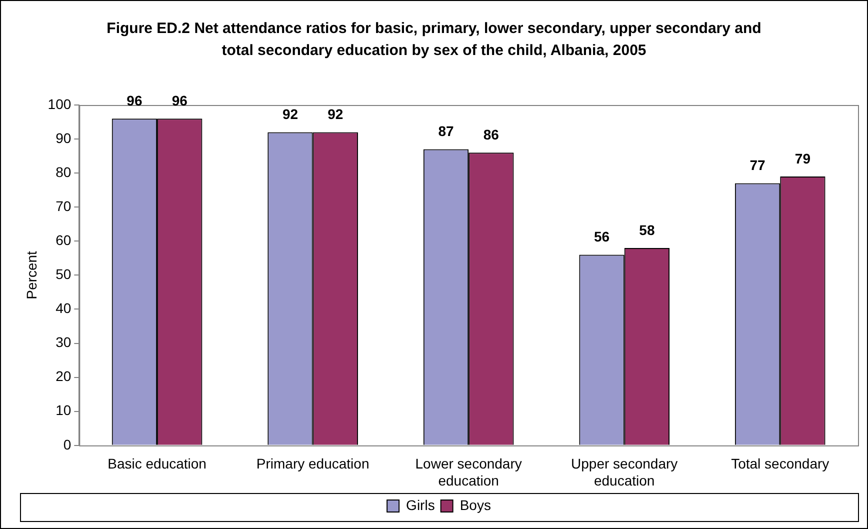  What do you see at coordinates (313, 464) in the screenshot?
I see `x-tick-label: Primary education` at bounding box center [313, 464].